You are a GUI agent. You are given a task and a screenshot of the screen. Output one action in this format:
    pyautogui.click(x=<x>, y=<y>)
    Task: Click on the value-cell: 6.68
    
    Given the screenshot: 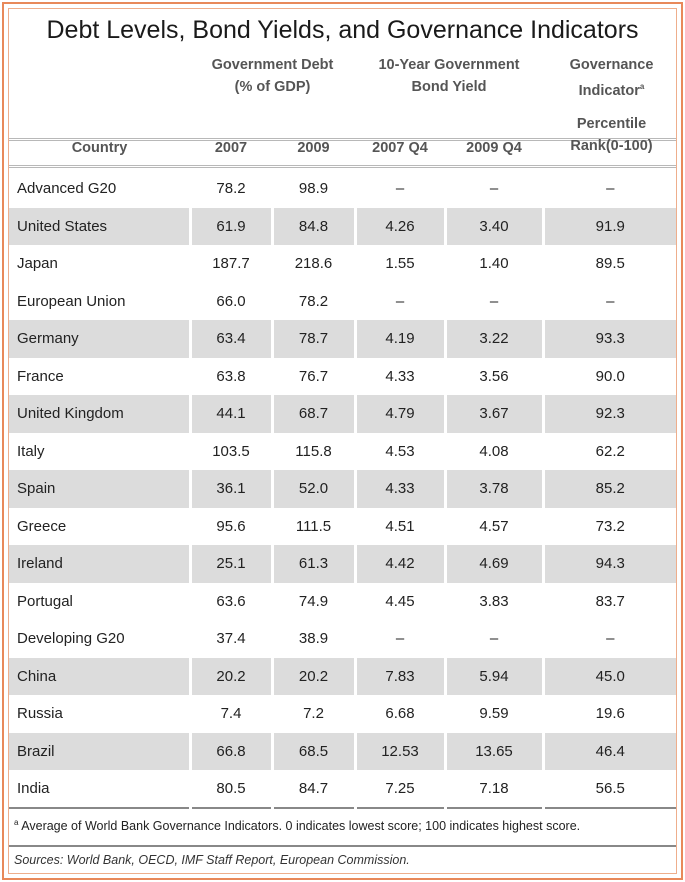 What is the action you would take?
    pyautogui.click(x=399, y=714)
    